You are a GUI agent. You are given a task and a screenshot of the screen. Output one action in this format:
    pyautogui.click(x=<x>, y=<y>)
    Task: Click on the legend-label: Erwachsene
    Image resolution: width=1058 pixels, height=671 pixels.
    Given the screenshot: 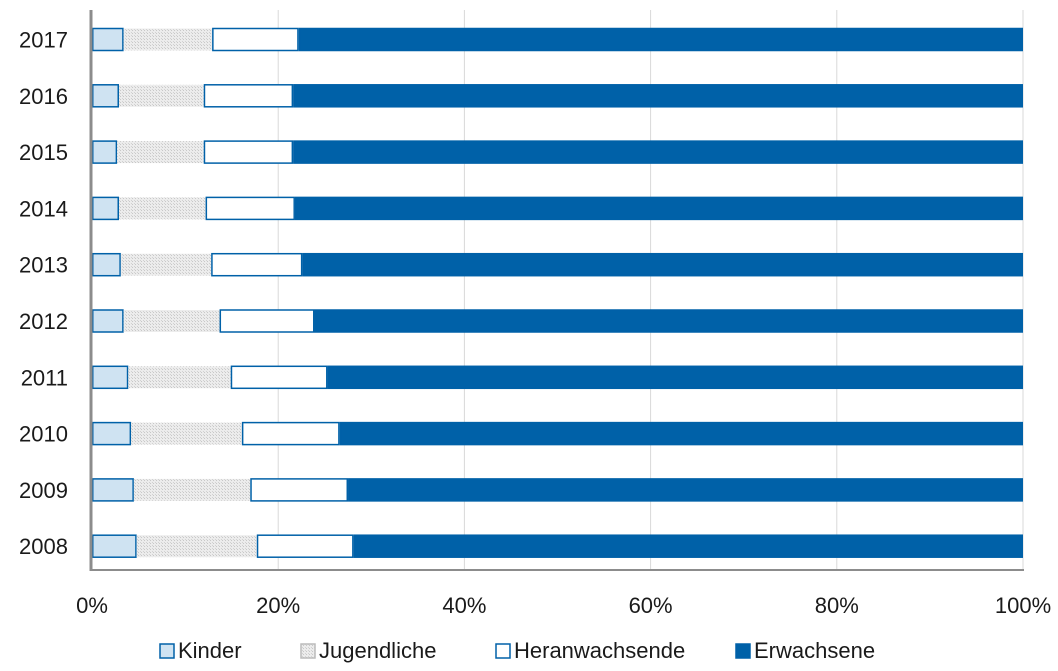 What is the action you would take?
    pyautogui.click(x=814, y=650)
    